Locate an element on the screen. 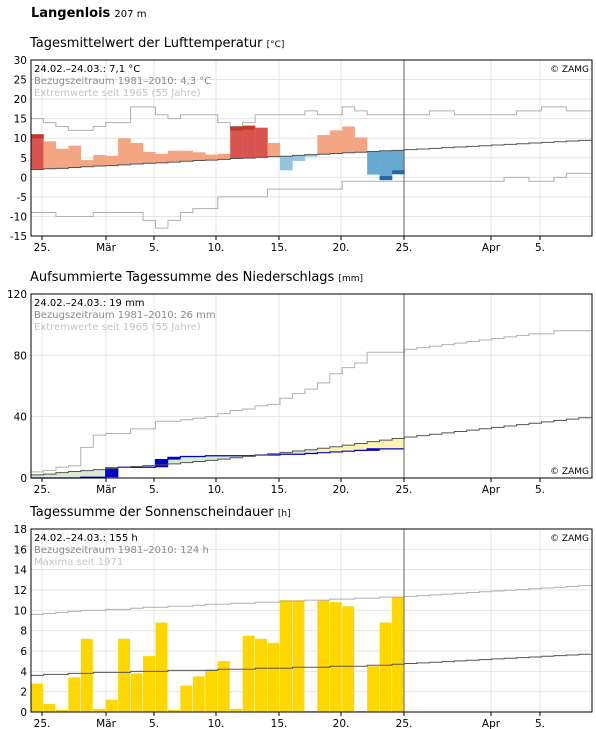 The height and width of the screenshot is (729, 596). sunshine-ytick-label: 2 is located at coordinates (23, 693).